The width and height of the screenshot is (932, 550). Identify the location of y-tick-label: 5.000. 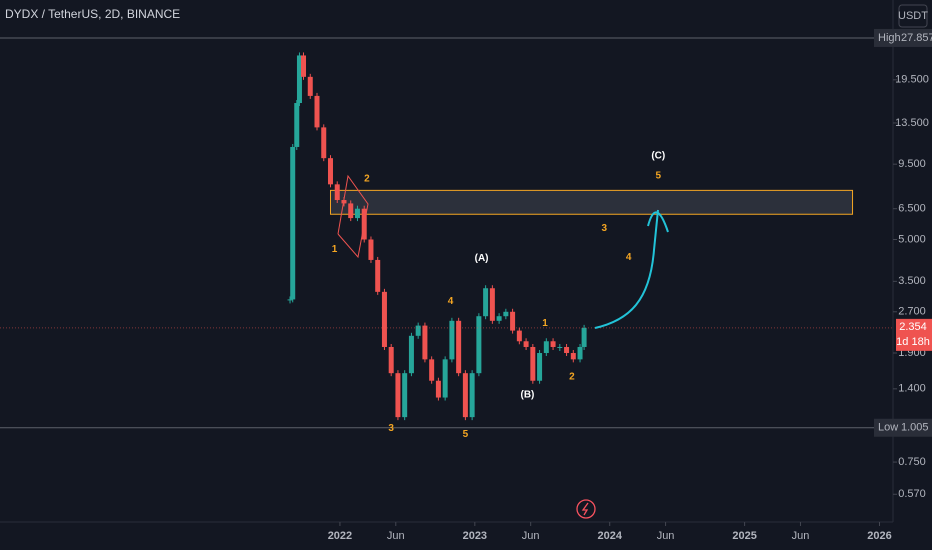
(912, 239).